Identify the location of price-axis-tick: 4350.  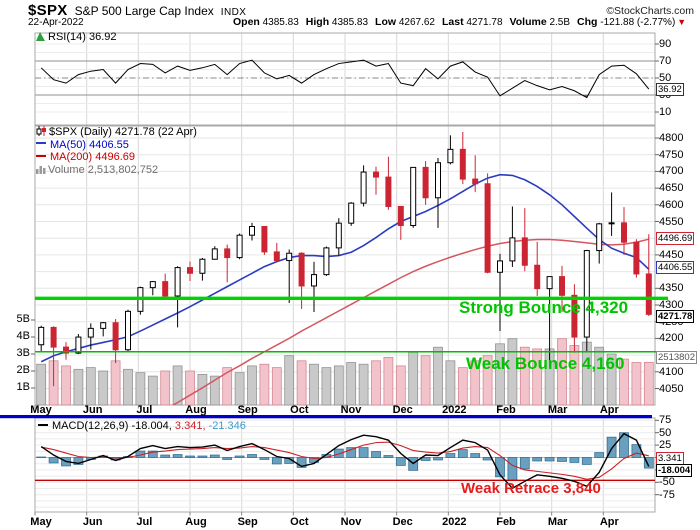
(671, 288).